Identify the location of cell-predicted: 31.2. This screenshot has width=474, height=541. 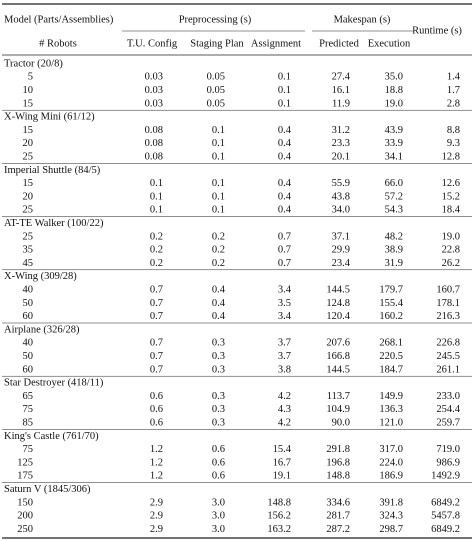
(341, 130).